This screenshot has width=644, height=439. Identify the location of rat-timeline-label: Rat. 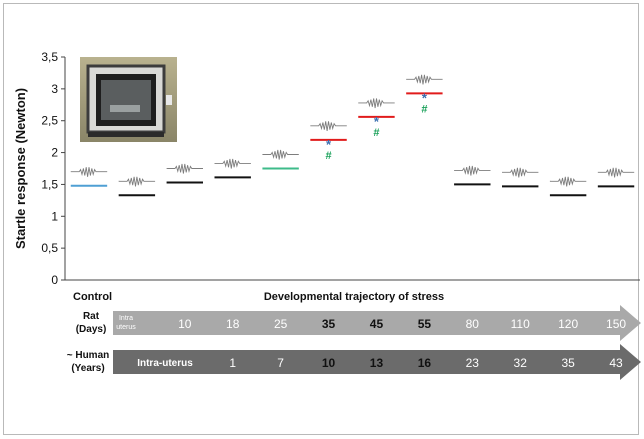
(91, 316).